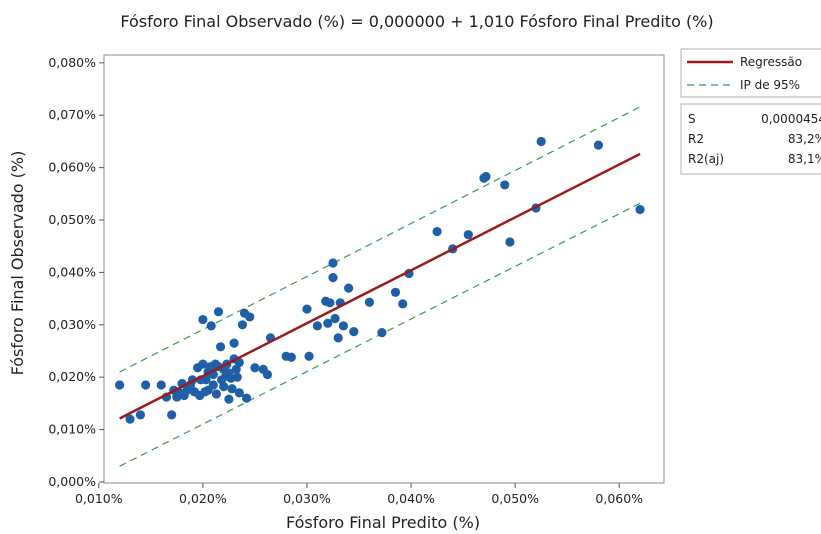 The image size is (821, 534). Describe the element at coordinates (770, 85) in the screenshot. I see `legend-interval-label: IP de 95%` at that location.